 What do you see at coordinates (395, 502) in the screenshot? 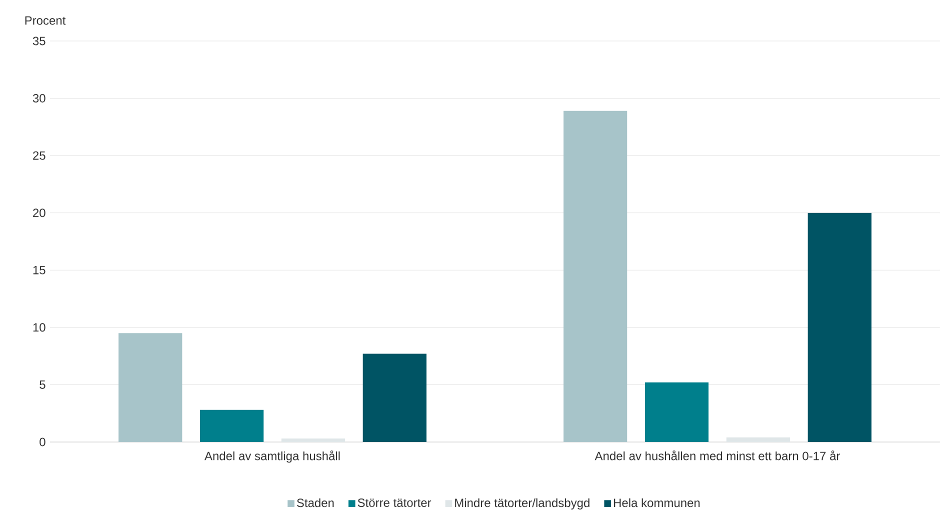
I see `legend-label: Större tätorter` at bounding box center [395, 502].